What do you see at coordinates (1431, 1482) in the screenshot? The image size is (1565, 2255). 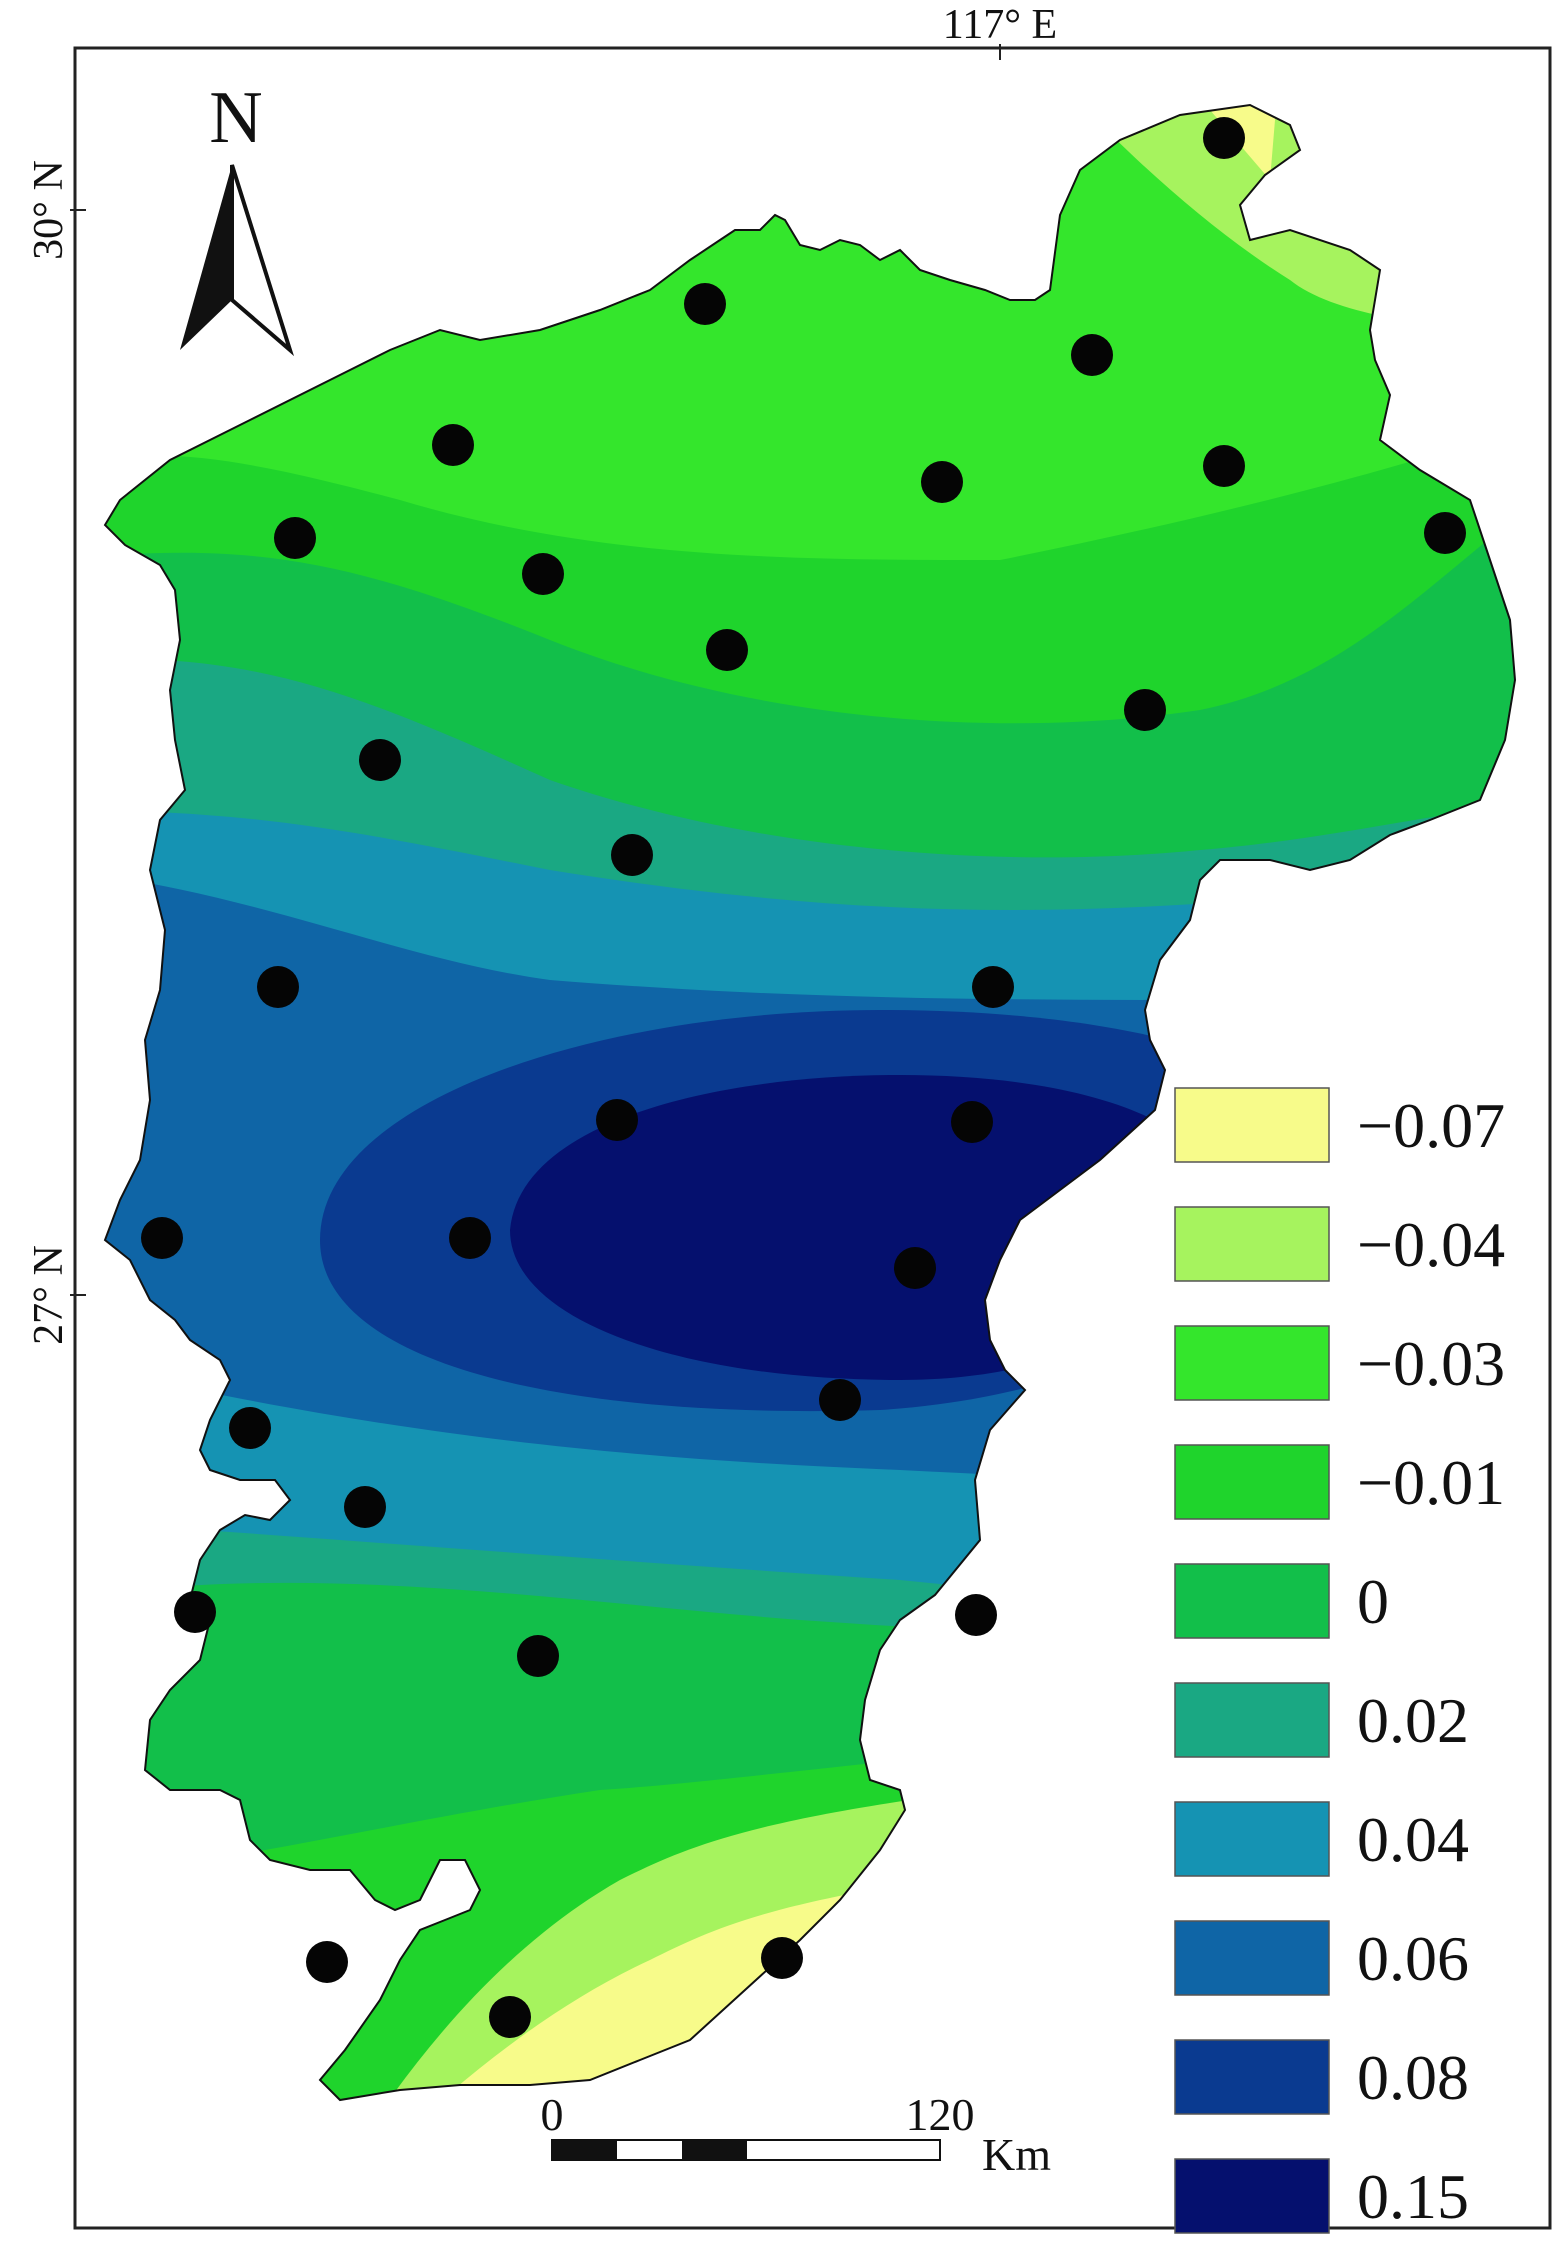 I see `legend-label: −0.01` at bounding box center [1431, 1482].